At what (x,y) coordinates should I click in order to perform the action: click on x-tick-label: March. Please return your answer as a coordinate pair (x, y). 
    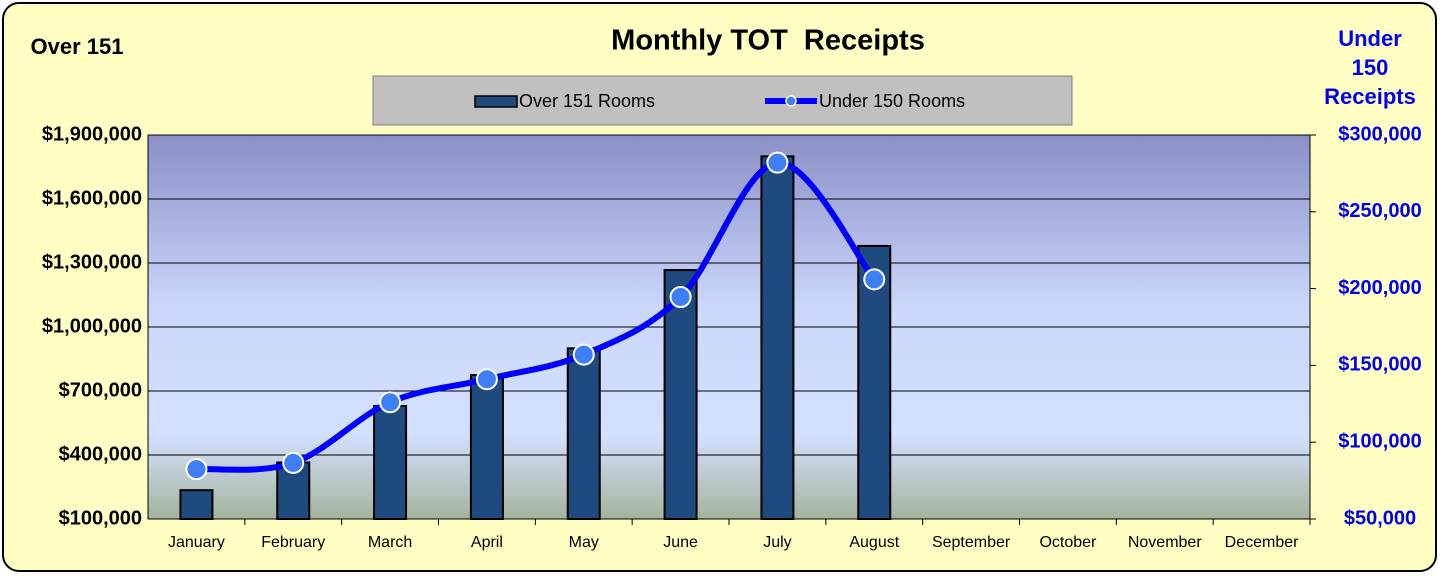
    Looking at the image, I should click on (390, 542).